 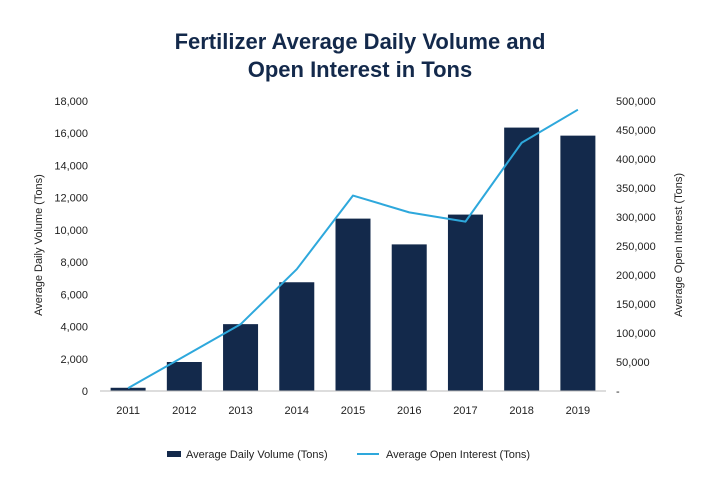 I want to click on y2-tick-label: 250,000, so click(x=636, y=247).